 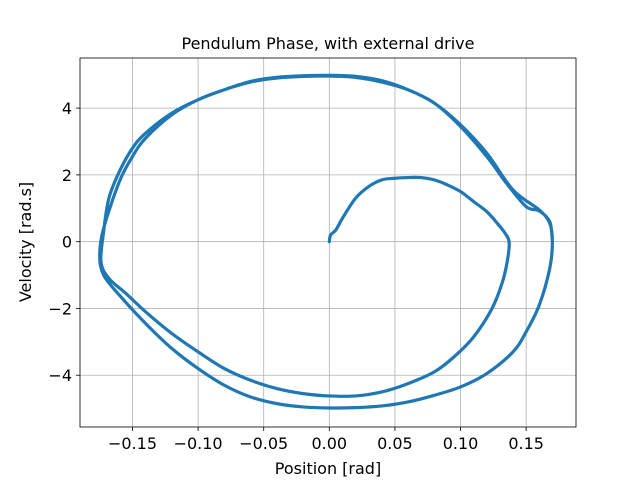 I want to click on x-tick-label: 0.15, so click(x=526, y=443).